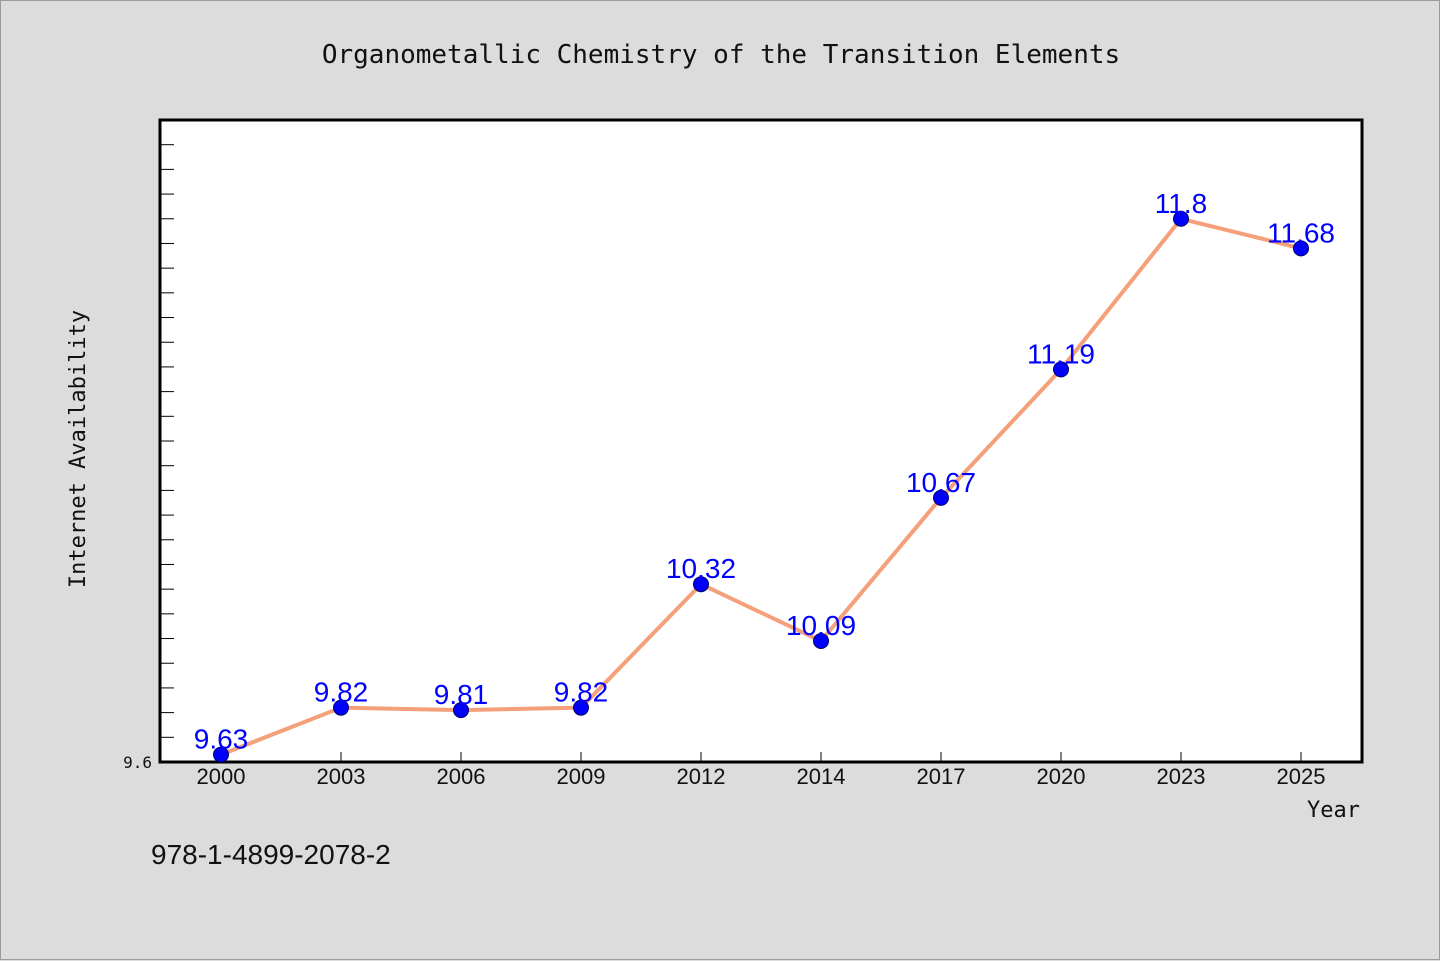  I want to click on x-tick-label: 2023, so click(1181, 776).